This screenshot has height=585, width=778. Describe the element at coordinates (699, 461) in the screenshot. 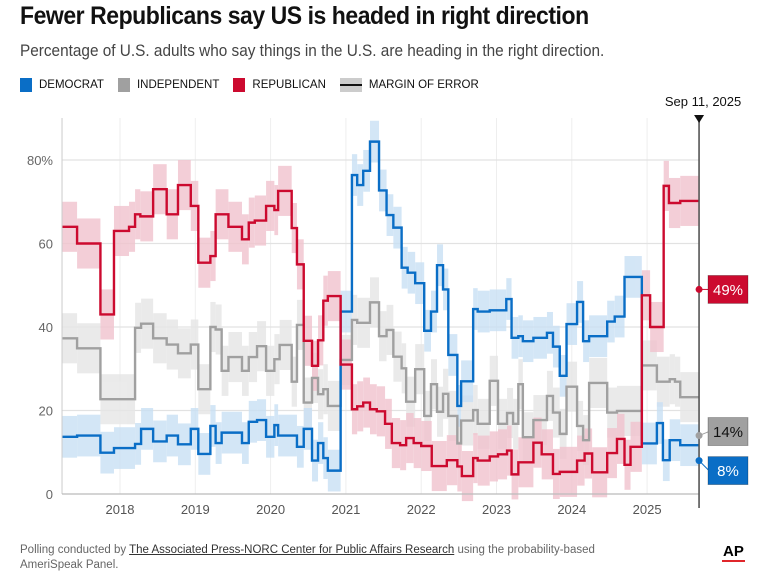

I see `end-point-dot-democrat` at that location.